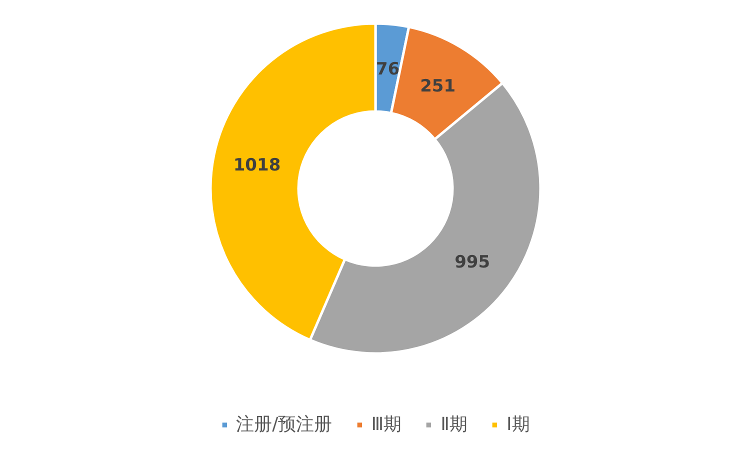  Describe the element at coordinates (386, 424) in the screenshot. I see `legend-label: Ⅲ期` at that location.